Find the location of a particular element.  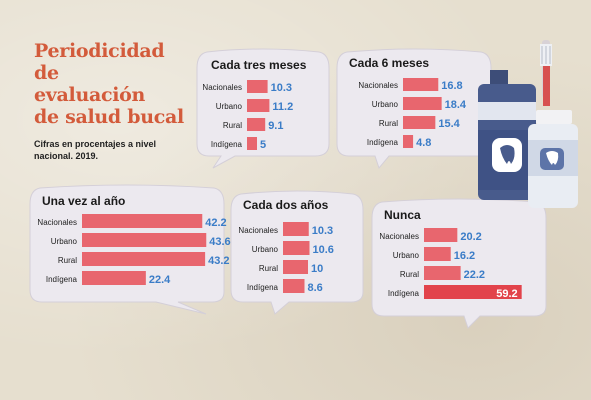

data-label: 59.2 is located at coordinates (506, 294).